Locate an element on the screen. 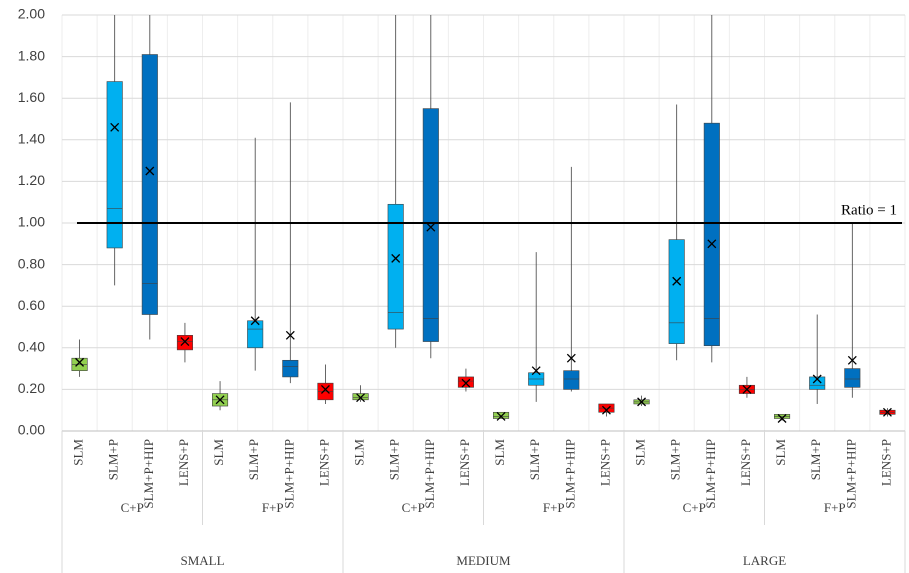  supergroup-label: SMALL is located at coordinates (202, 560).